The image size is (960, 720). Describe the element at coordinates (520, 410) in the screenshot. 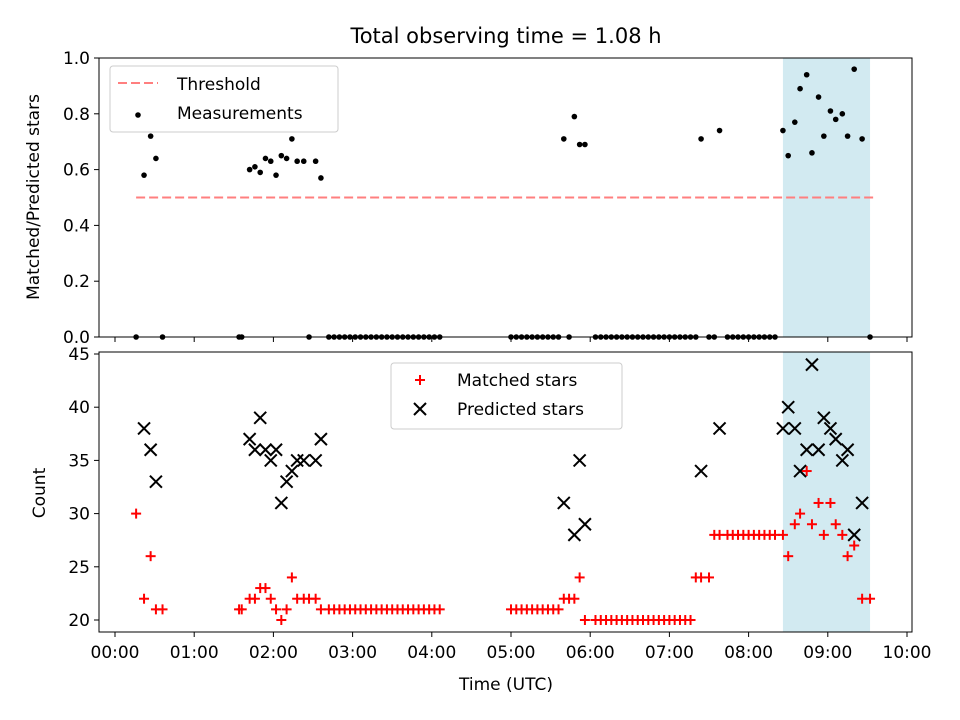

I see `predicted-legend-label: Predicted stars` at that location.